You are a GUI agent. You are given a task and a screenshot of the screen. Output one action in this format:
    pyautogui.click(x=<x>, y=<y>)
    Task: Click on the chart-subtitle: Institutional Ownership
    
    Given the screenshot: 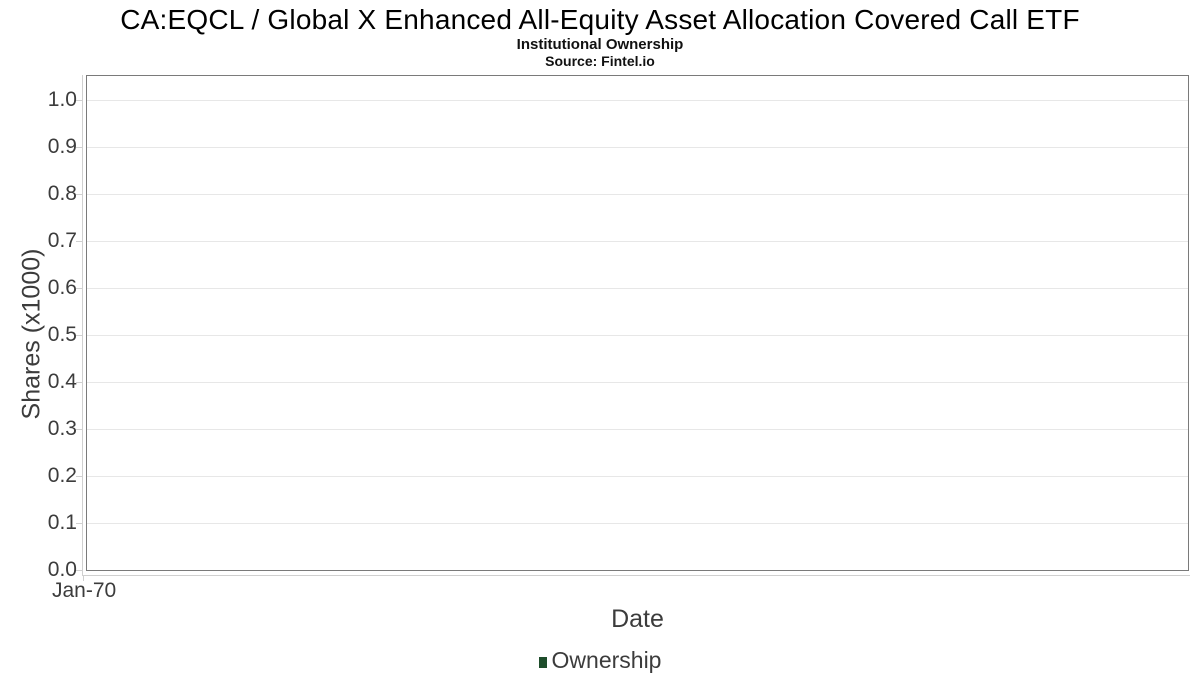 What is the action you would take?
    pyautogui.click(x=600, y=44)
    